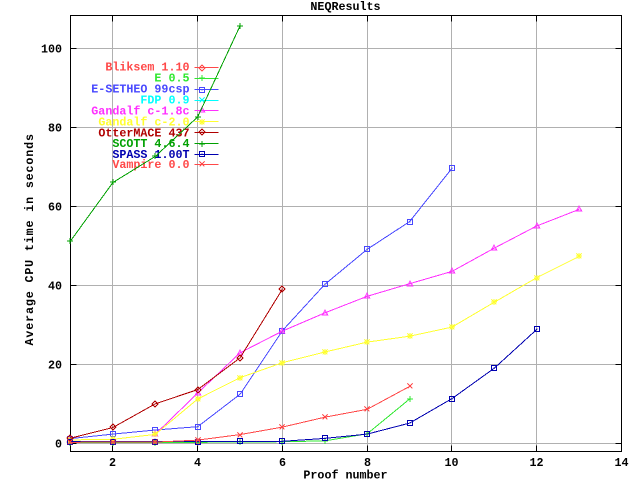 The width and height of the screenshot is (640, 480). Describe the element at coordinates (58, 445) in the screenshot. I see `svg-text: 0` at that location.